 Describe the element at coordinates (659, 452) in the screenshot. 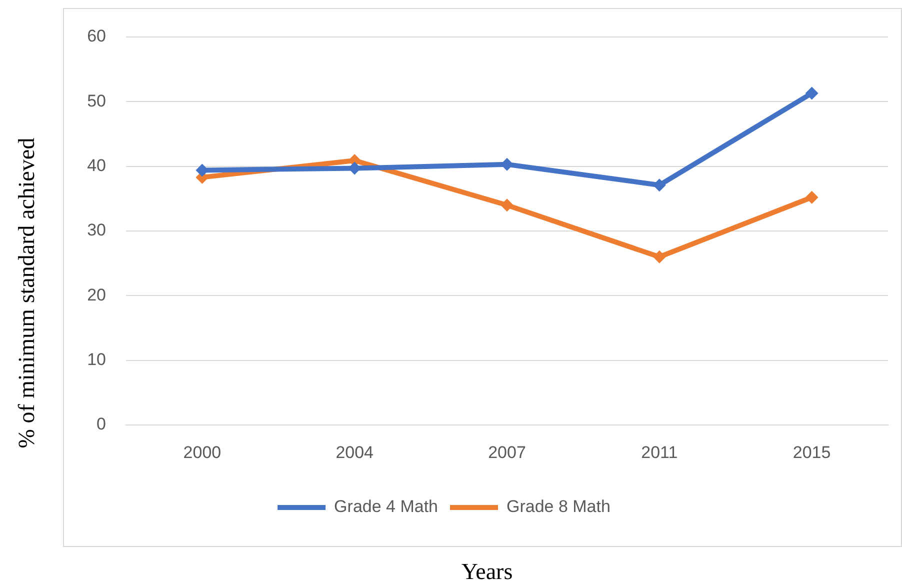

I see `x-tick-label: 2011` at that location.